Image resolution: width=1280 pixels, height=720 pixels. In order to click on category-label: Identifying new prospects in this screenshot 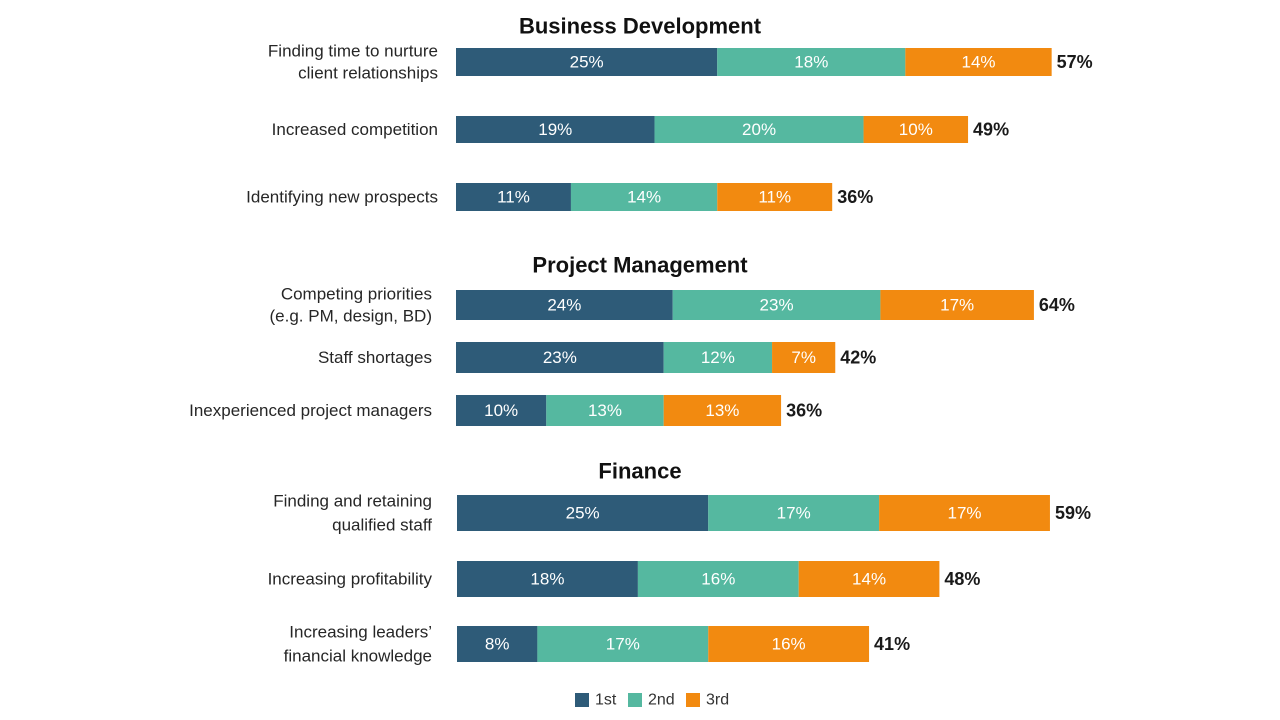, I will do `click(342, 197)`.